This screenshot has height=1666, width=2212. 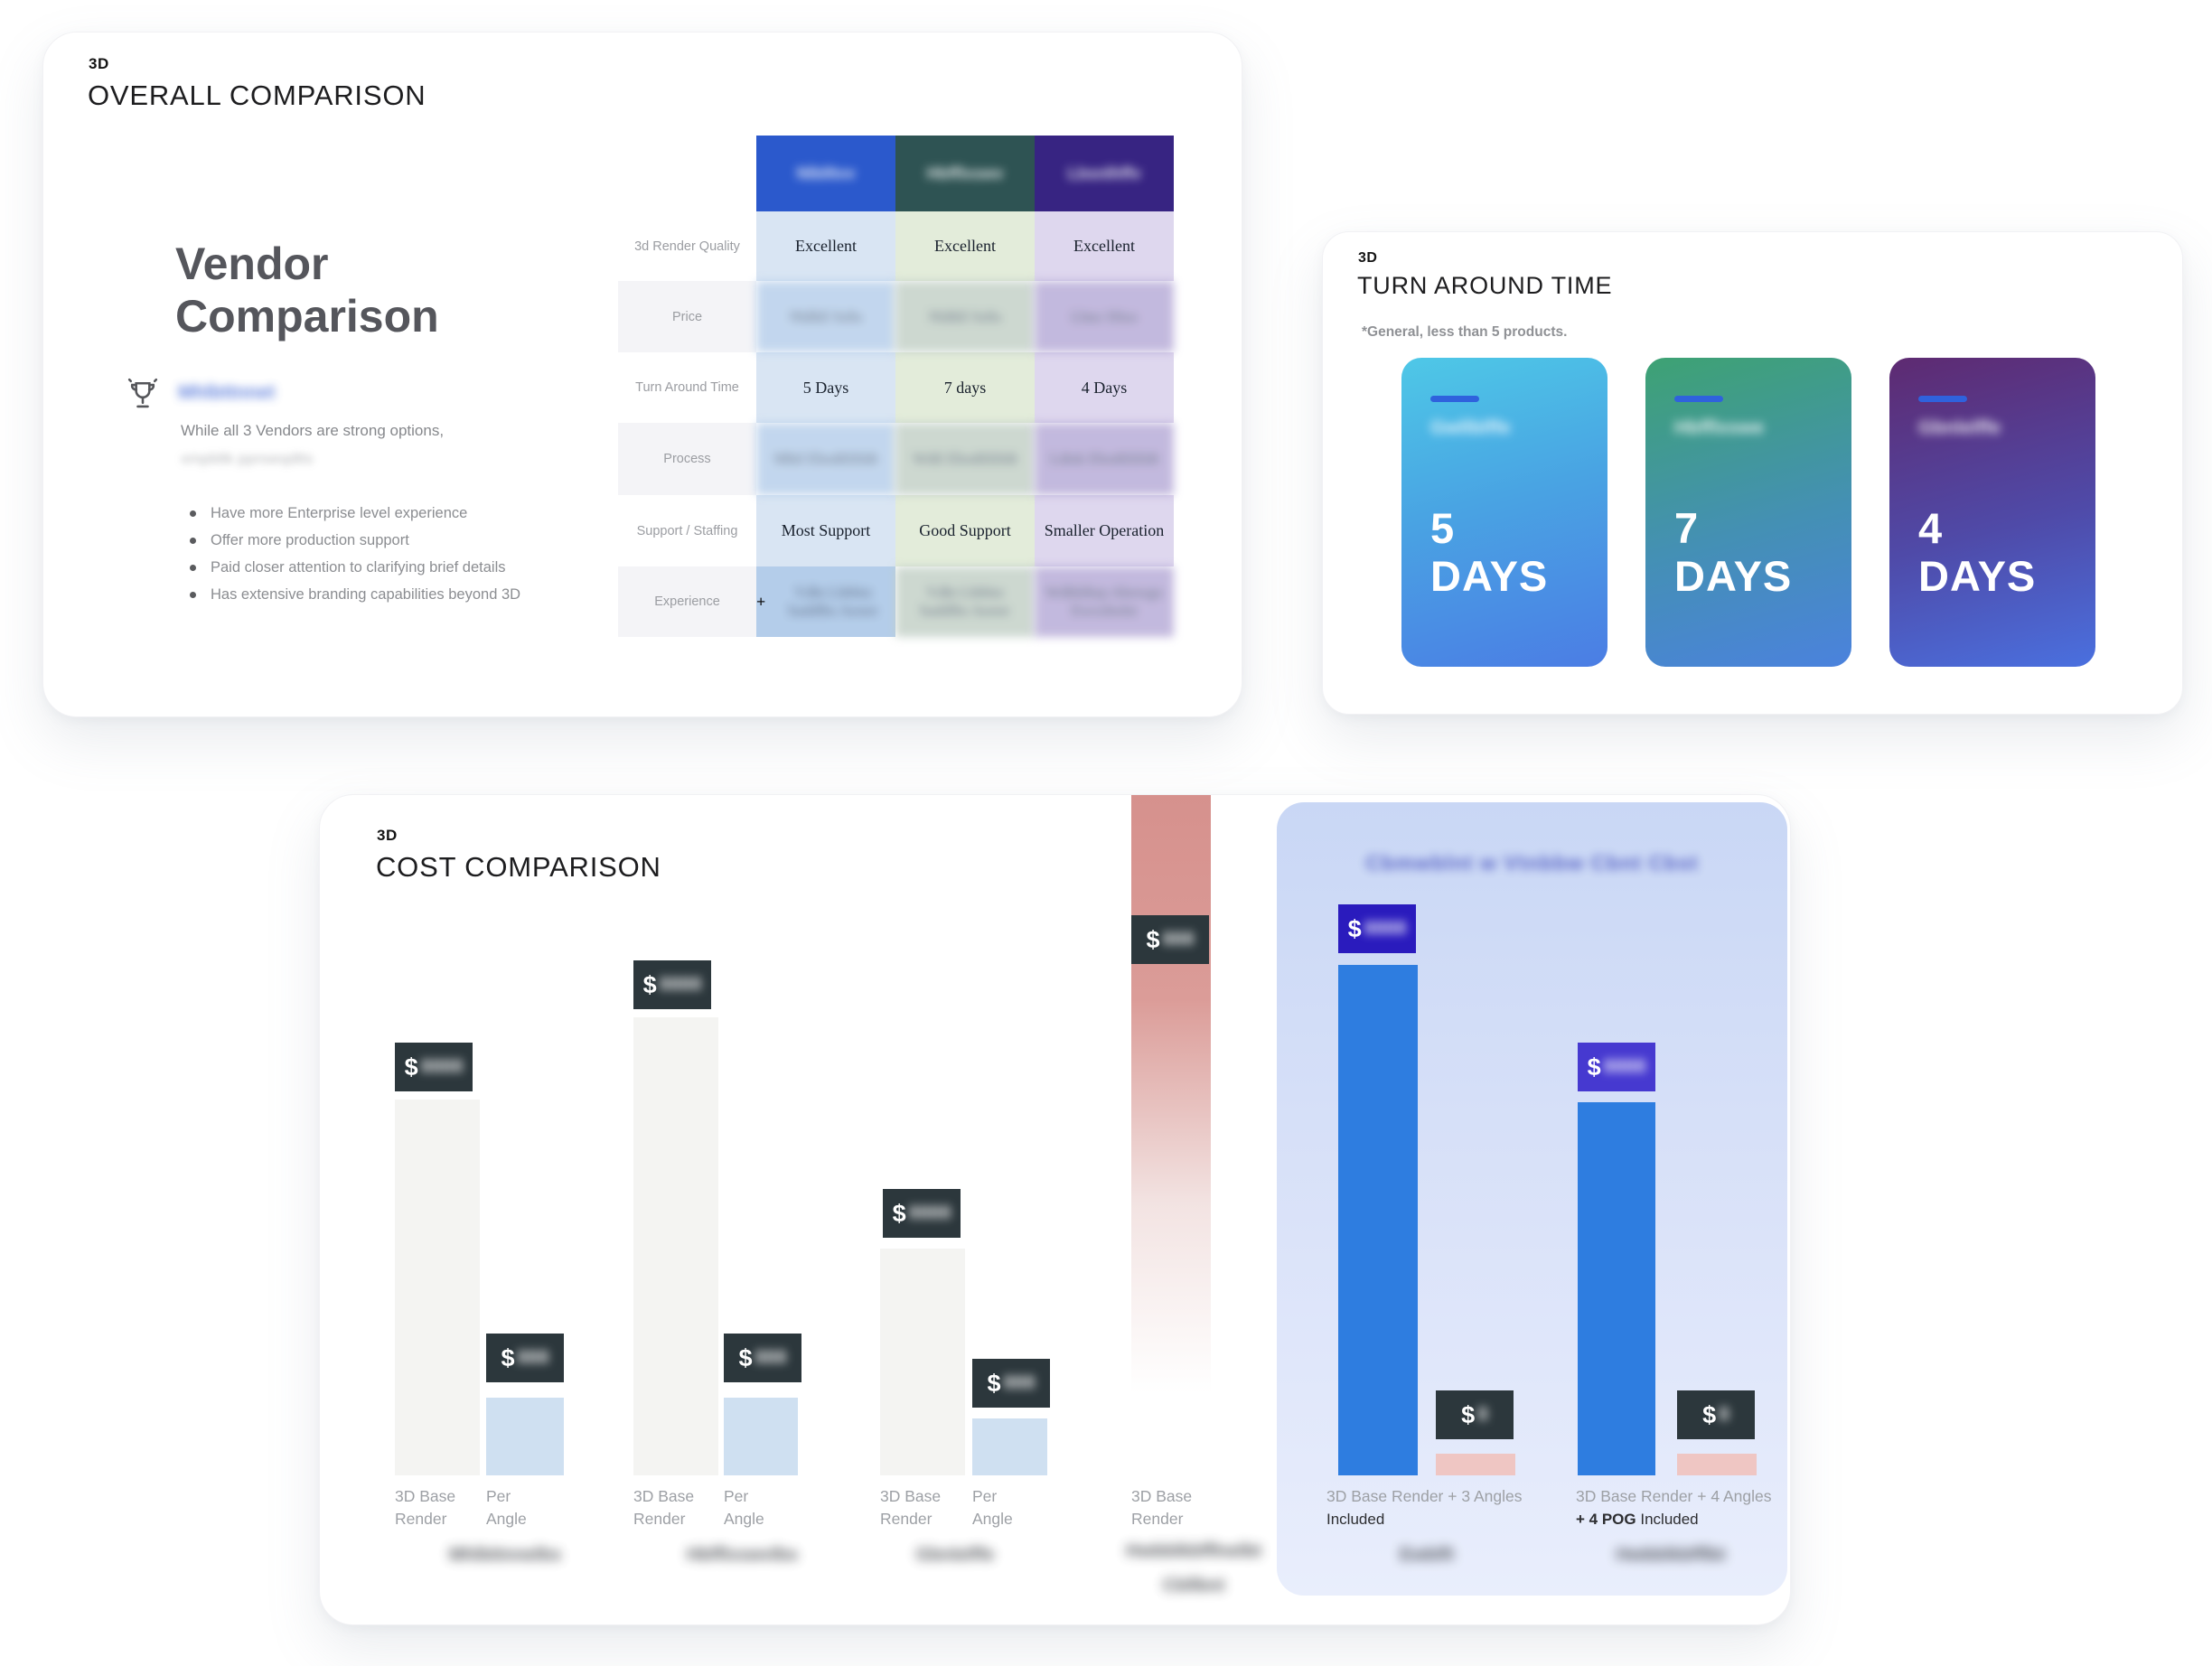 I want to click on bar-vendor1-per-angle, so click(x=525, y=1436).